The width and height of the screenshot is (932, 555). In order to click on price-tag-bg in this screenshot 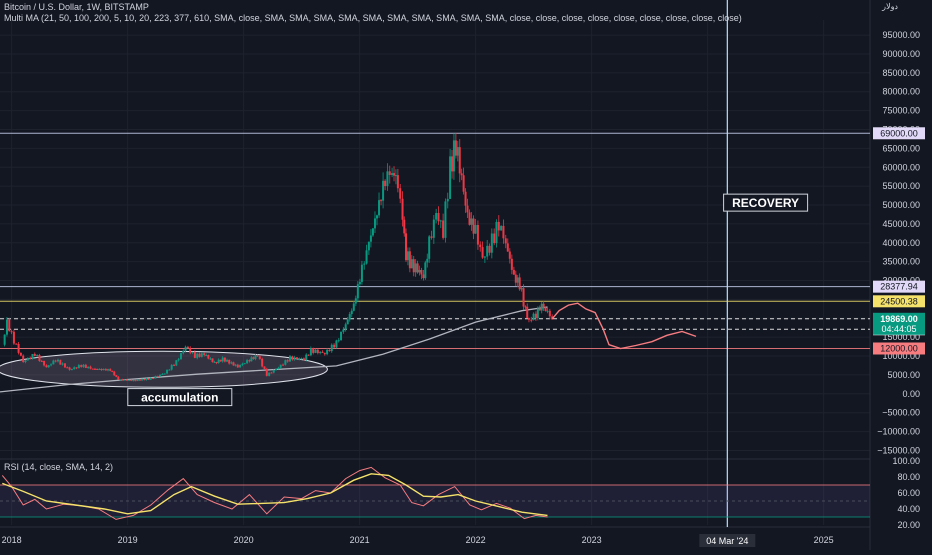, I will do `click(899, 286)`.